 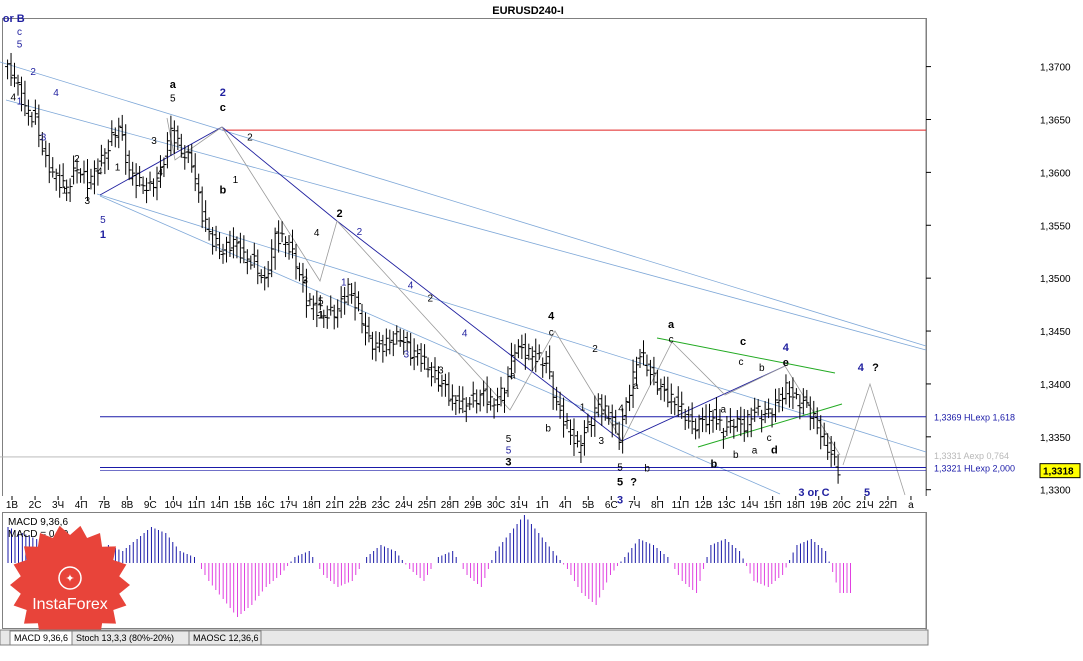 I want to click on time-tick-label: 7Ч, so click(x=634, y=505).